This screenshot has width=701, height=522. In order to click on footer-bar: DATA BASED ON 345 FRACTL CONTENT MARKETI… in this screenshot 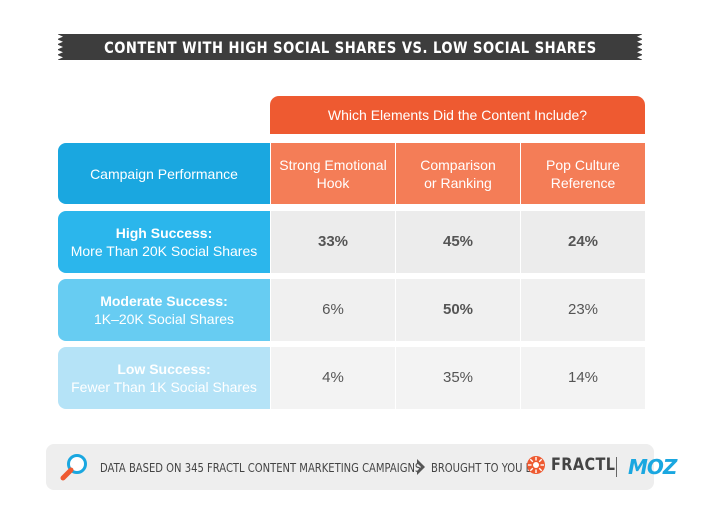, I will do `click(361, 467)`.